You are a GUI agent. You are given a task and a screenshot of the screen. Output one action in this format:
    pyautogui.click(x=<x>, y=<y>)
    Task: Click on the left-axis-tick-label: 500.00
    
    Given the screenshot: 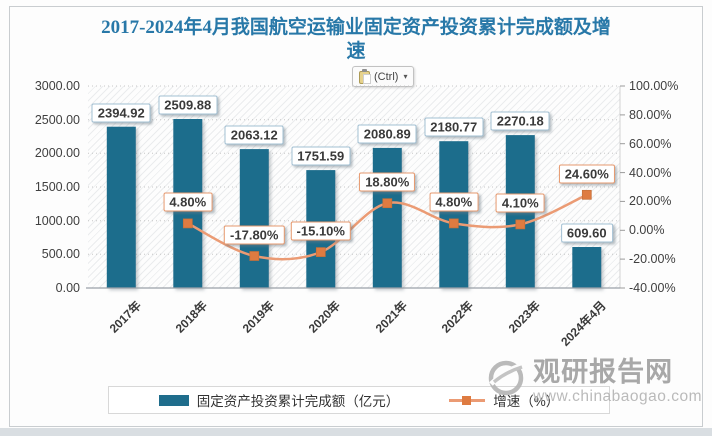 What is the action you would take?
    pyautogui.click(x=60, y=254)
    